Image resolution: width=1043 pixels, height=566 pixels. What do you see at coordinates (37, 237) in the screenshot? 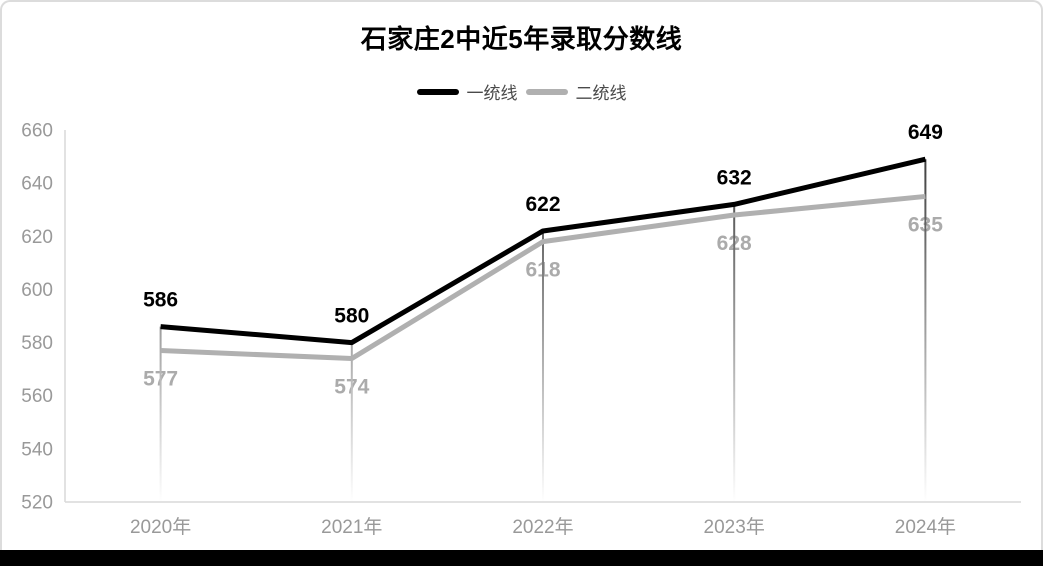
I see `y-tick-label: 620` at bounding box center [37, 237].